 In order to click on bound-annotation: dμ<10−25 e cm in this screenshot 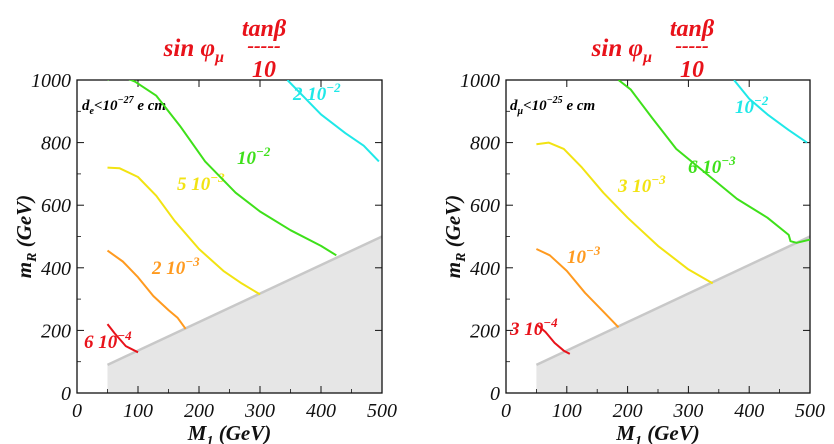, I will do `click(552, 106)`.